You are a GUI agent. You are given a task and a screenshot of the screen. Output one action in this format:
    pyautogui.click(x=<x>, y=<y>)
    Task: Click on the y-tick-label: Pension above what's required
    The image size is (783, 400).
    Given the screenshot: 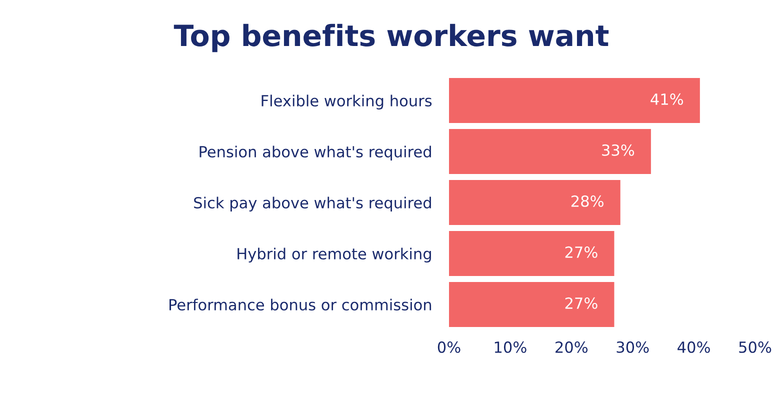 What is the action you would take?
    pyautogui.click(x=315, y=153)
    